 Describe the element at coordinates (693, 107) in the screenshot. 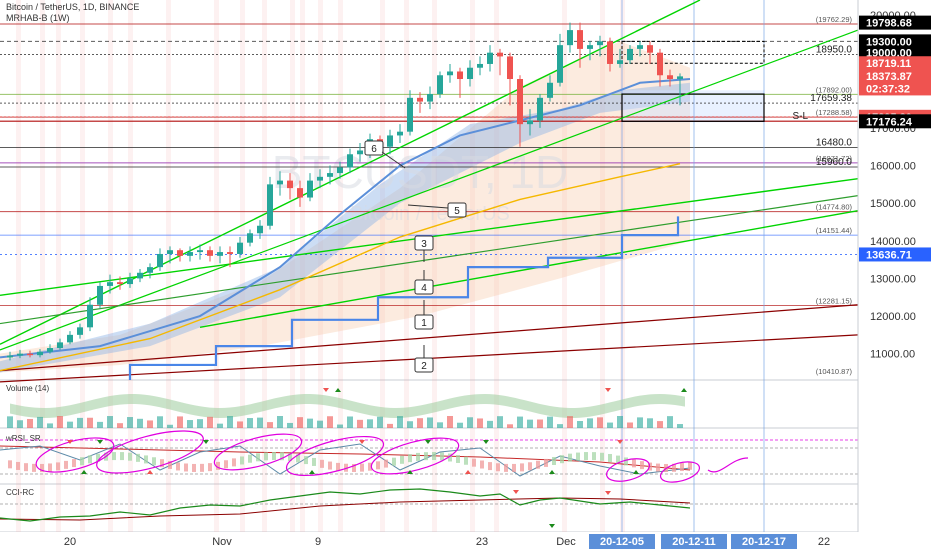

I see `support-box` at that location.